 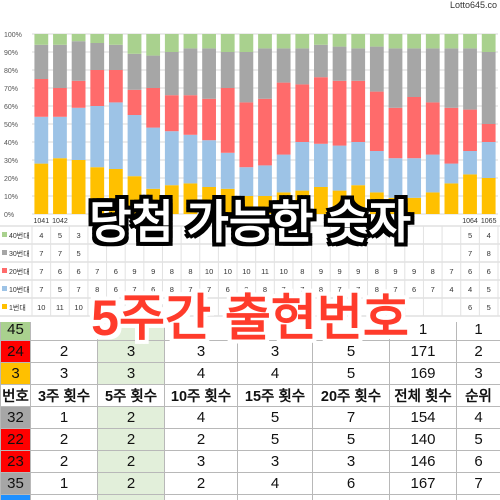 I want to click on stat-cell: 7, so click(x=478, y=483).